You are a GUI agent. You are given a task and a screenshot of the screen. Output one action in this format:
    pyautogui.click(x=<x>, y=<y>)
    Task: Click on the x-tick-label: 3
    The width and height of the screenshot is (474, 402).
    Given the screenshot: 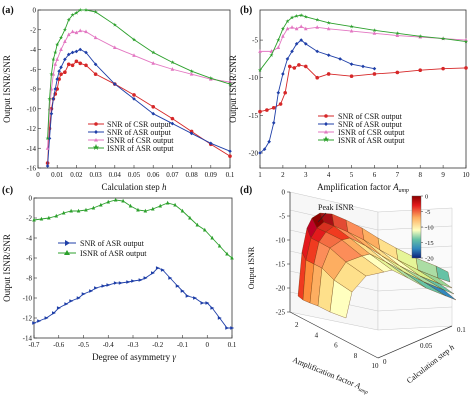 What is the action you would take?
    pyautogui.click(x=306, y=175)
    